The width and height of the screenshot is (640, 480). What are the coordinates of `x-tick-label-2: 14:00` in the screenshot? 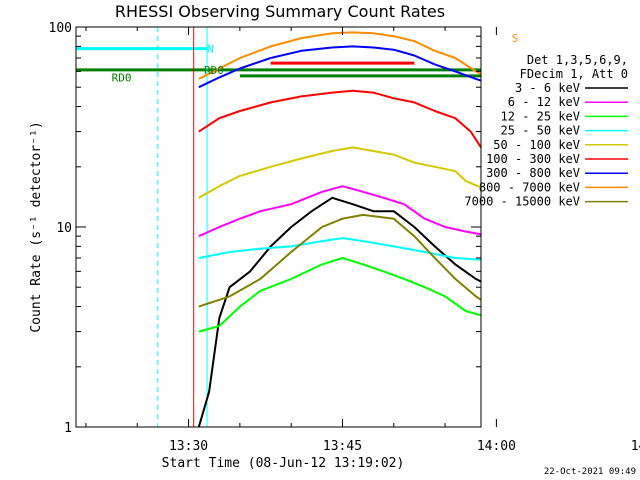 It's located at (496, 446).